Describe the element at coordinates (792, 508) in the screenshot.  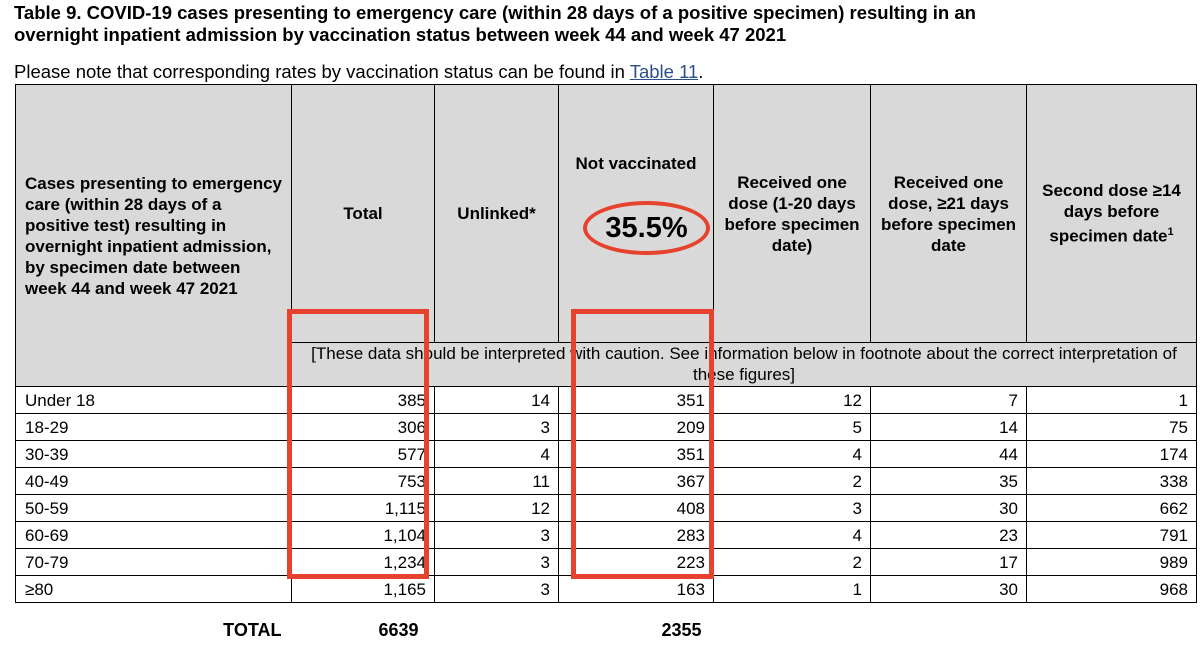
I see `cell-one-dose-1-20: 3` at that location.